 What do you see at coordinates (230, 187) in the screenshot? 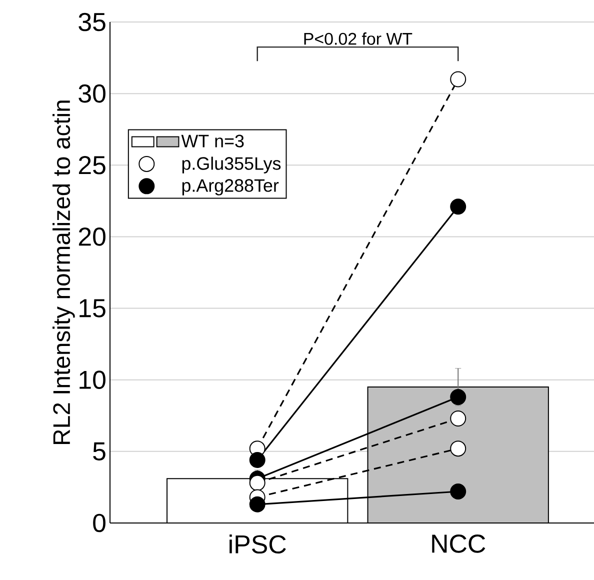
I see `legend-label: p.Arg288Ter` at bounding box center [230, 187].